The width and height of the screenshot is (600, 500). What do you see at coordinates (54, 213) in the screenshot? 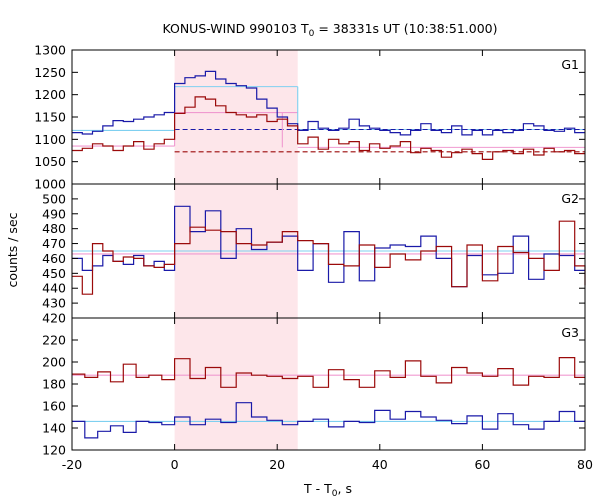
I see `y-tick-label: 490` at bounding box center [54, 213].